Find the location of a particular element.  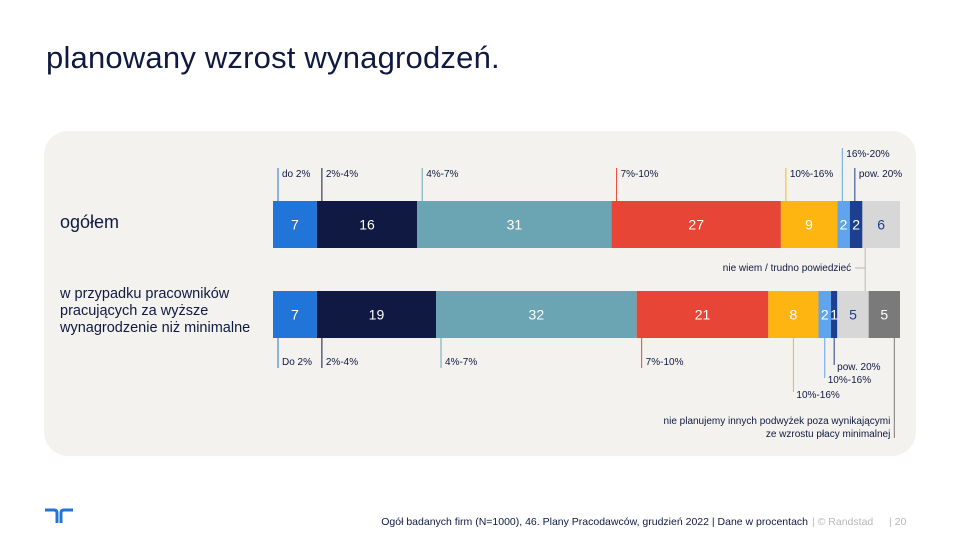

footer-page-number: | 20 is located at coordinates (898, 522).